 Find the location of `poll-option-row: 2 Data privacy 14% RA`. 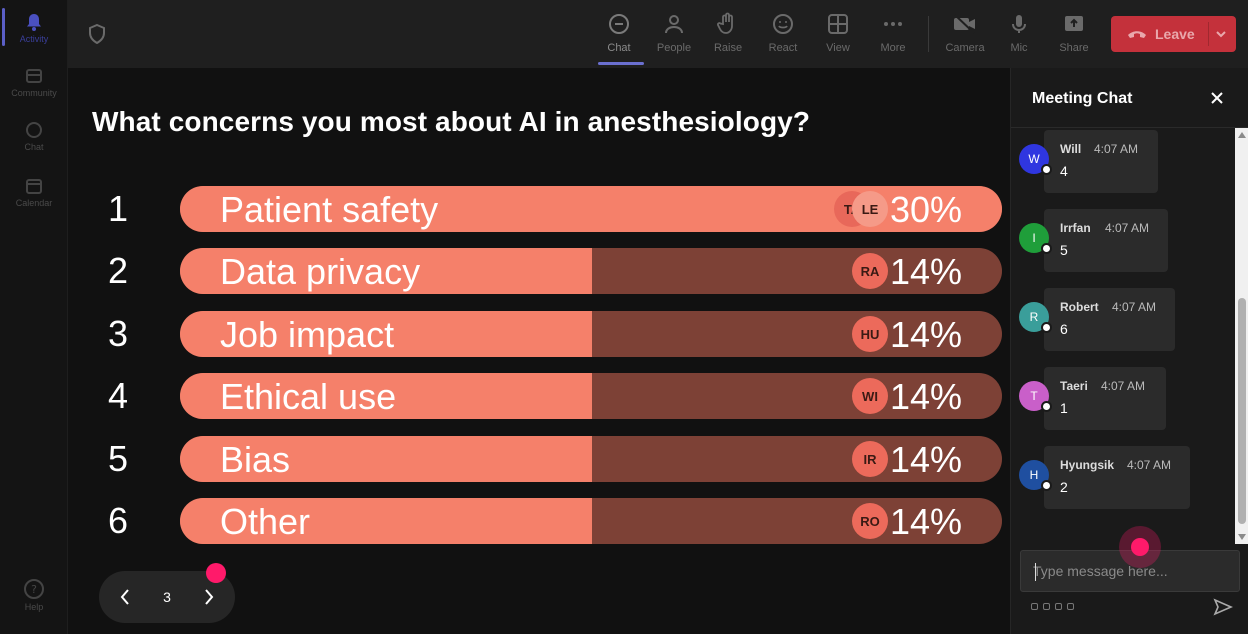

poll-option-row: 2 Data privacy 14% RA is located at coordinates (539, 272).